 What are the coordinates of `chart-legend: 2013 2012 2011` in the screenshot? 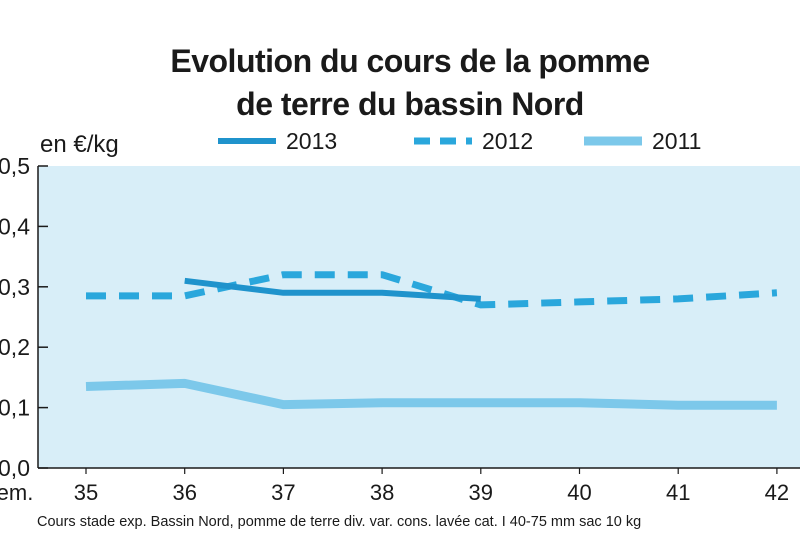 It's located at (459, 141).